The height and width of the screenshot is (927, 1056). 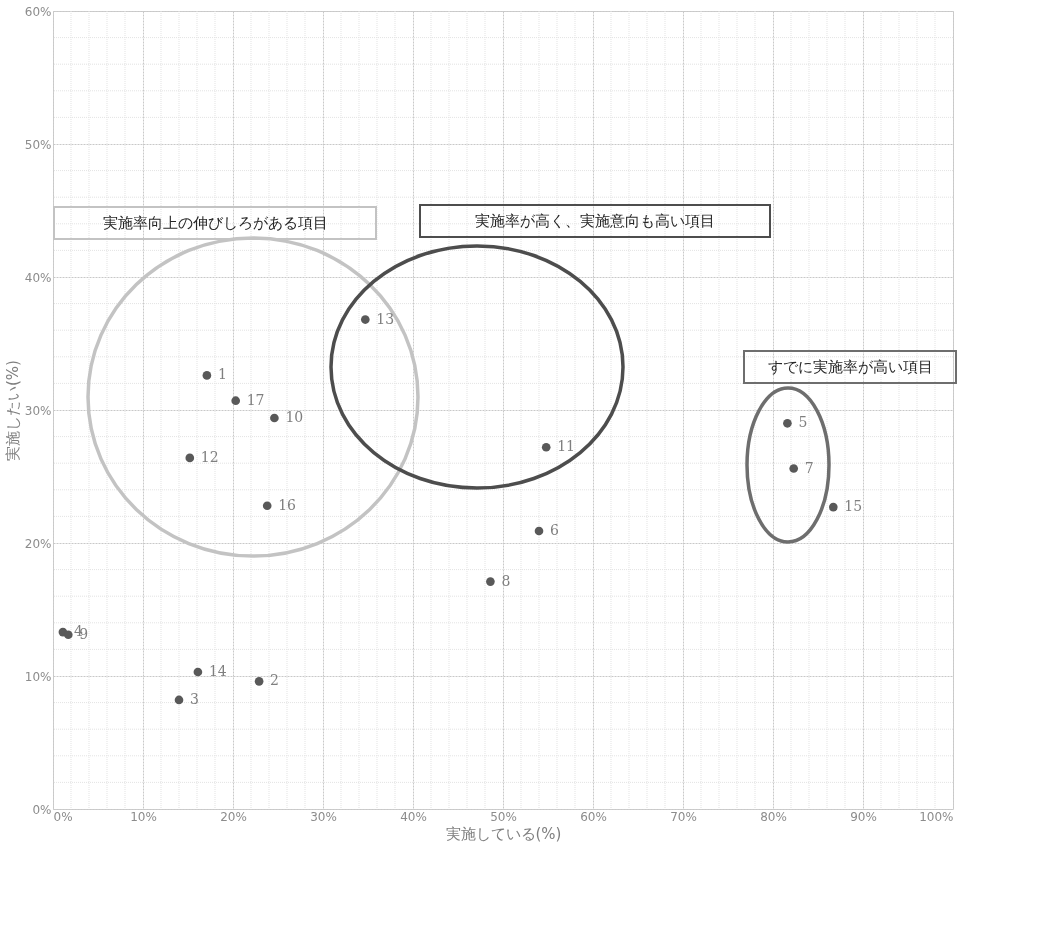 I want to click on series-label: 7, so click(x=809, y=467).